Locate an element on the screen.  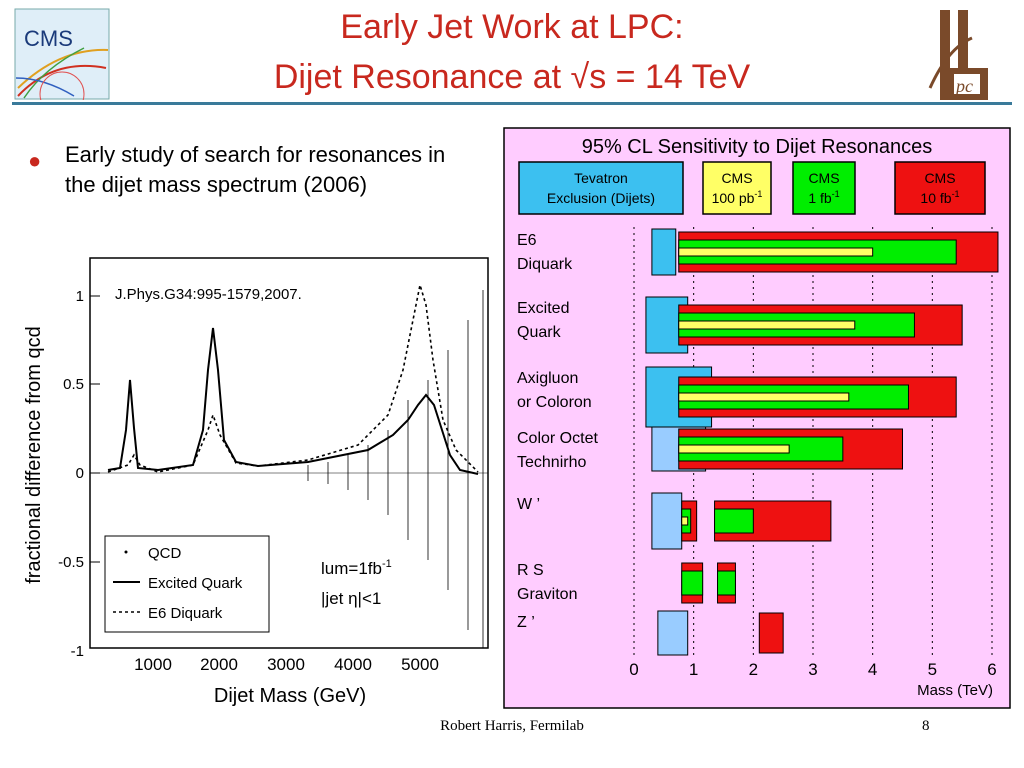
svg-text: pc is located at coordinates (963, 86).